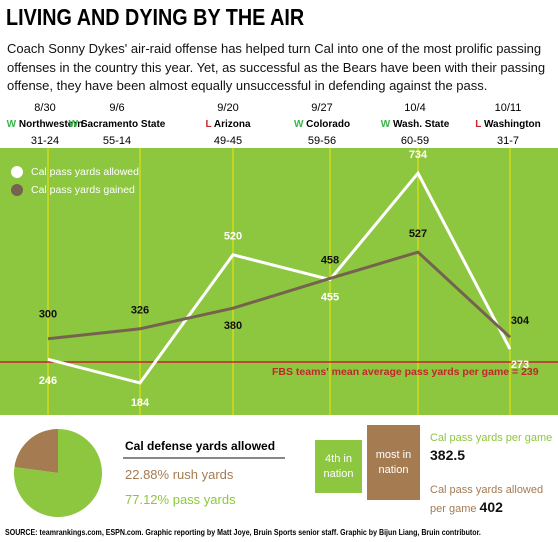 Image resolution: width=558 pixels, height=542 pixels. Describe the element at coordinates (48, 381) in the screenshot. I see `value-label: 246` at that location.